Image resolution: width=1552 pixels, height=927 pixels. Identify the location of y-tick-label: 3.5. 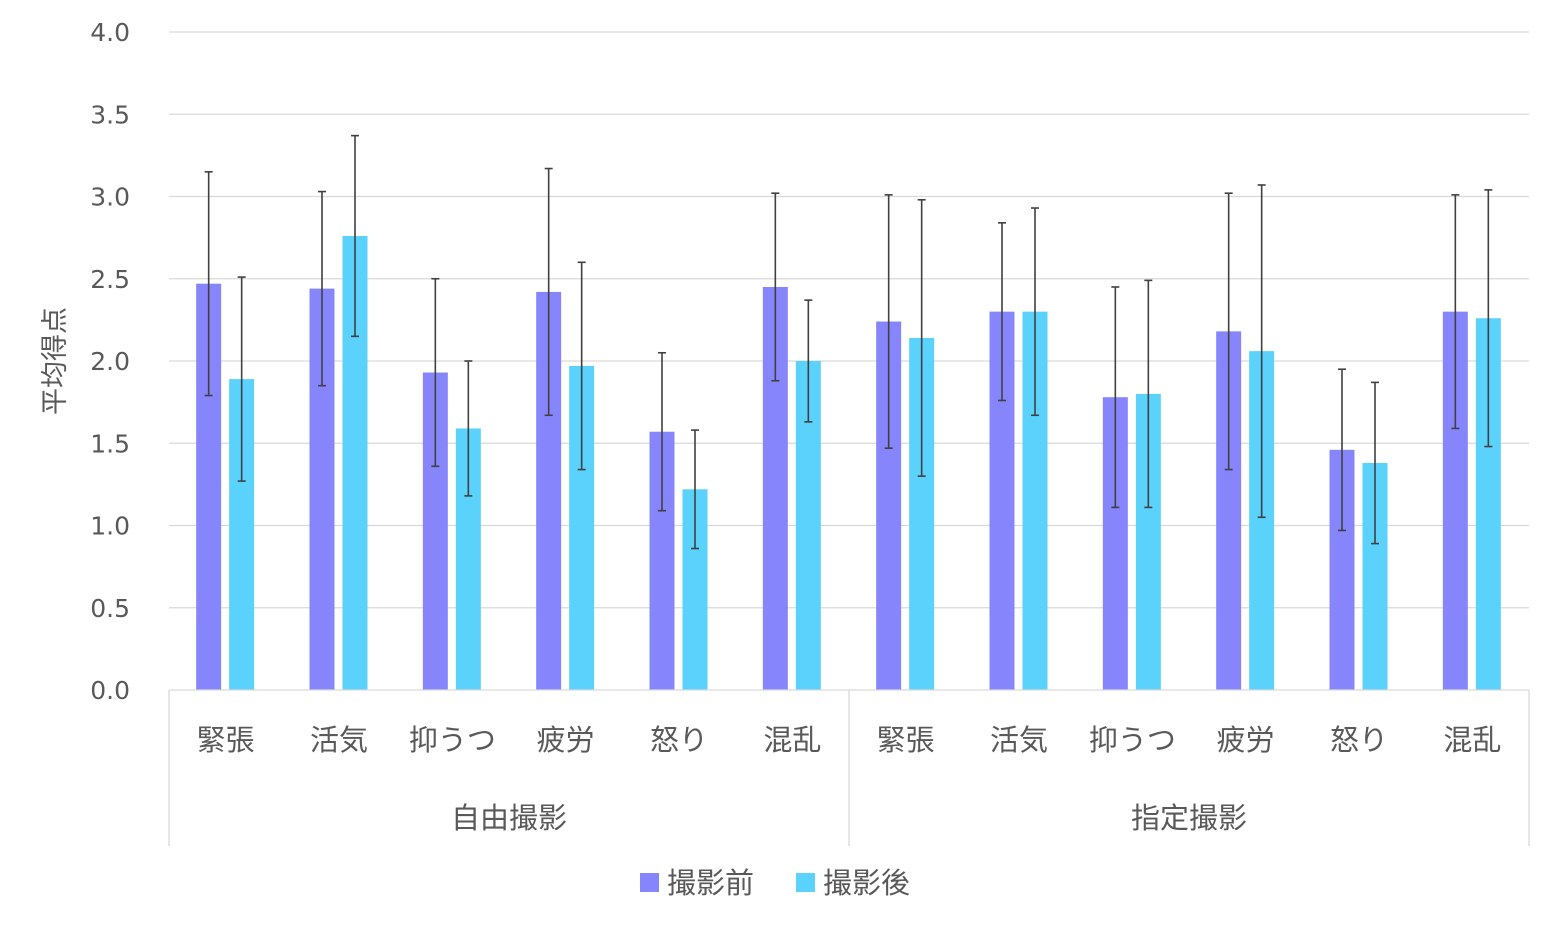
(110, 114).